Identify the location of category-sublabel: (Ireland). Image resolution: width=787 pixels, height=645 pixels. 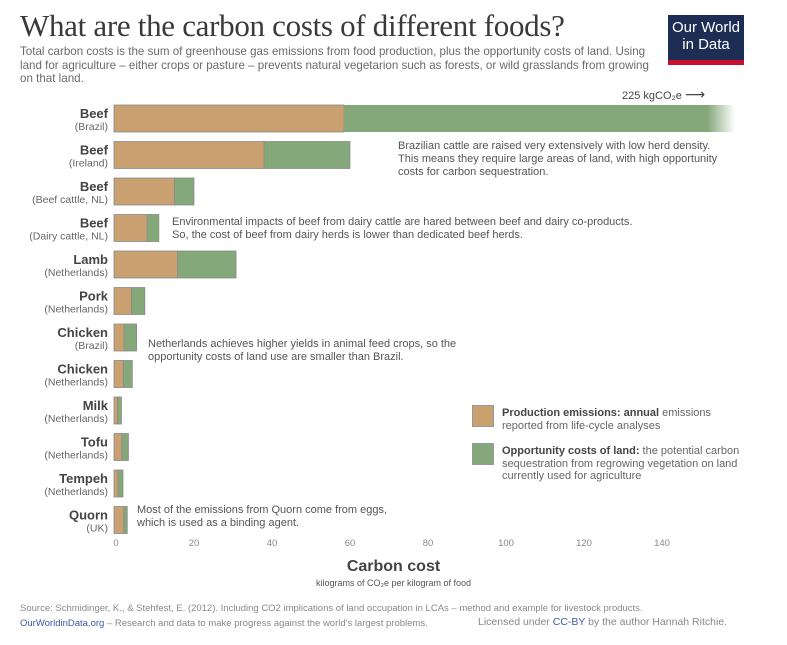
(88, 164).